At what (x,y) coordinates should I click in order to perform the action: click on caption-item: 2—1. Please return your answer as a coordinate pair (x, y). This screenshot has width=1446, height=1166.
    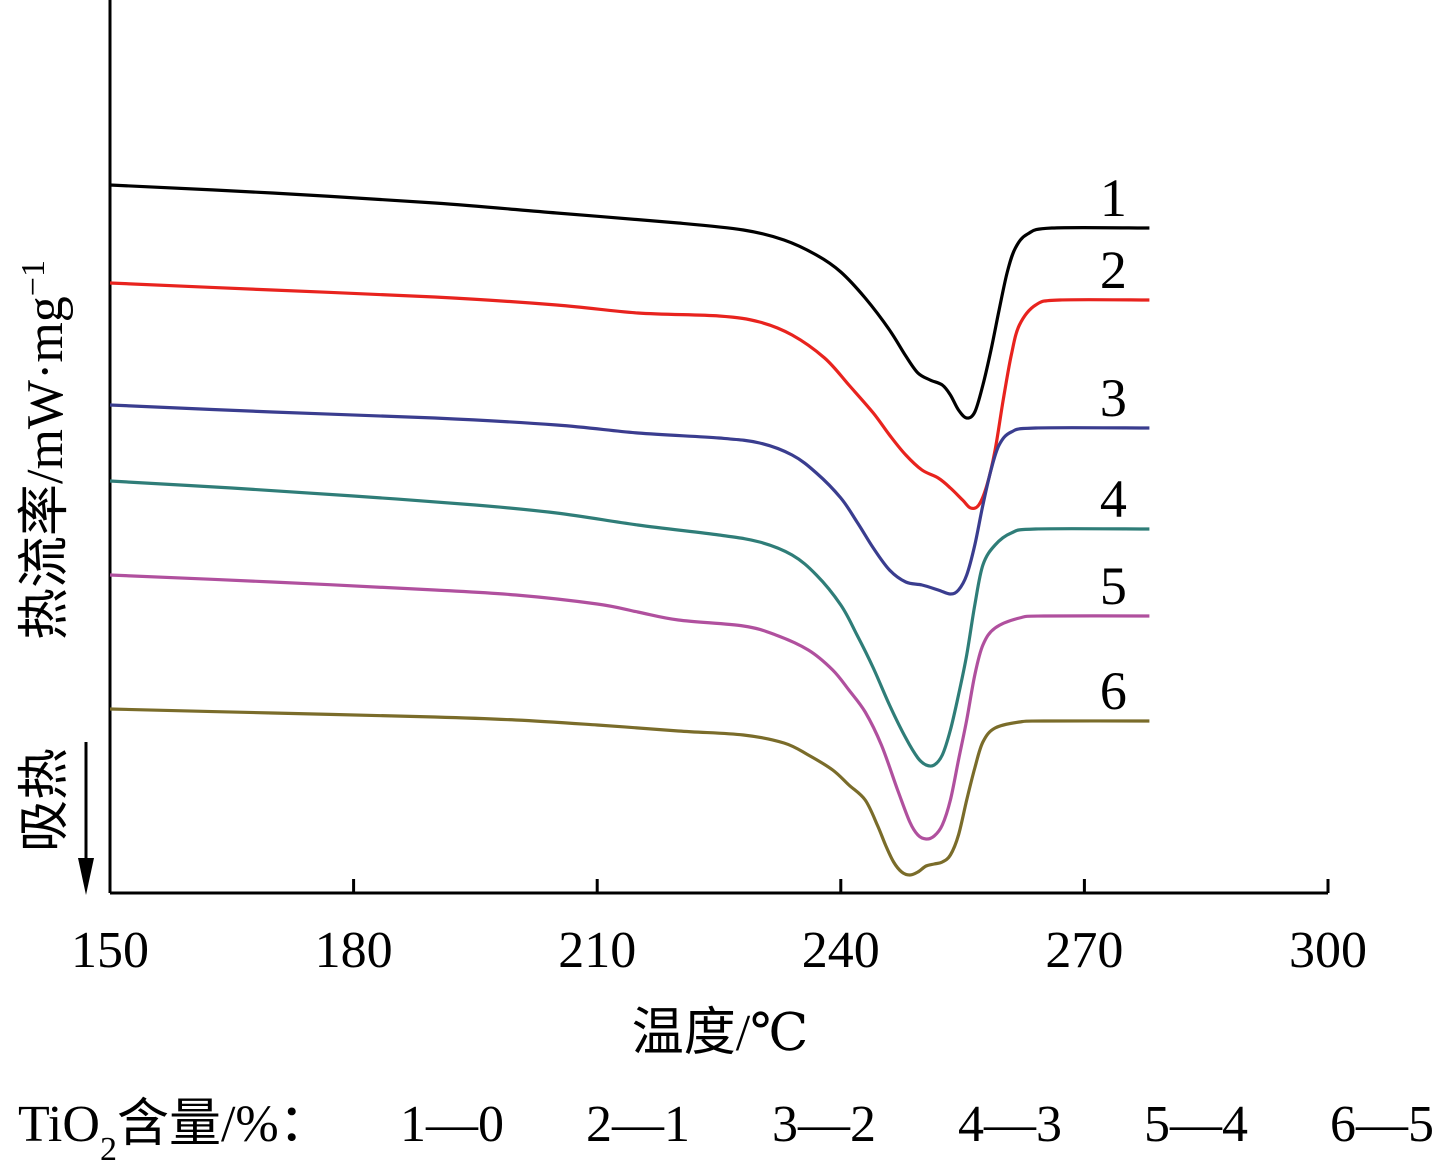
    Looking at the image, I should click on (638, 1124).